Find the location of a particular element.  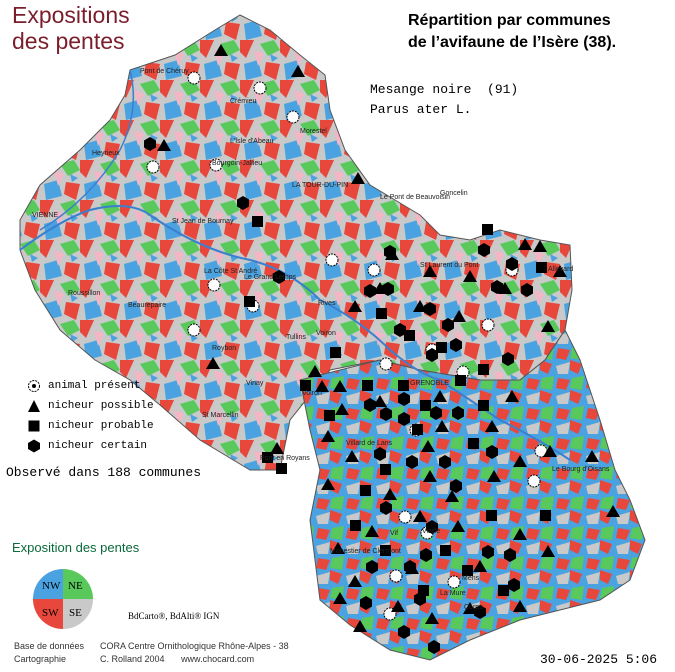

compass-se is located at coordinates (78, 614).